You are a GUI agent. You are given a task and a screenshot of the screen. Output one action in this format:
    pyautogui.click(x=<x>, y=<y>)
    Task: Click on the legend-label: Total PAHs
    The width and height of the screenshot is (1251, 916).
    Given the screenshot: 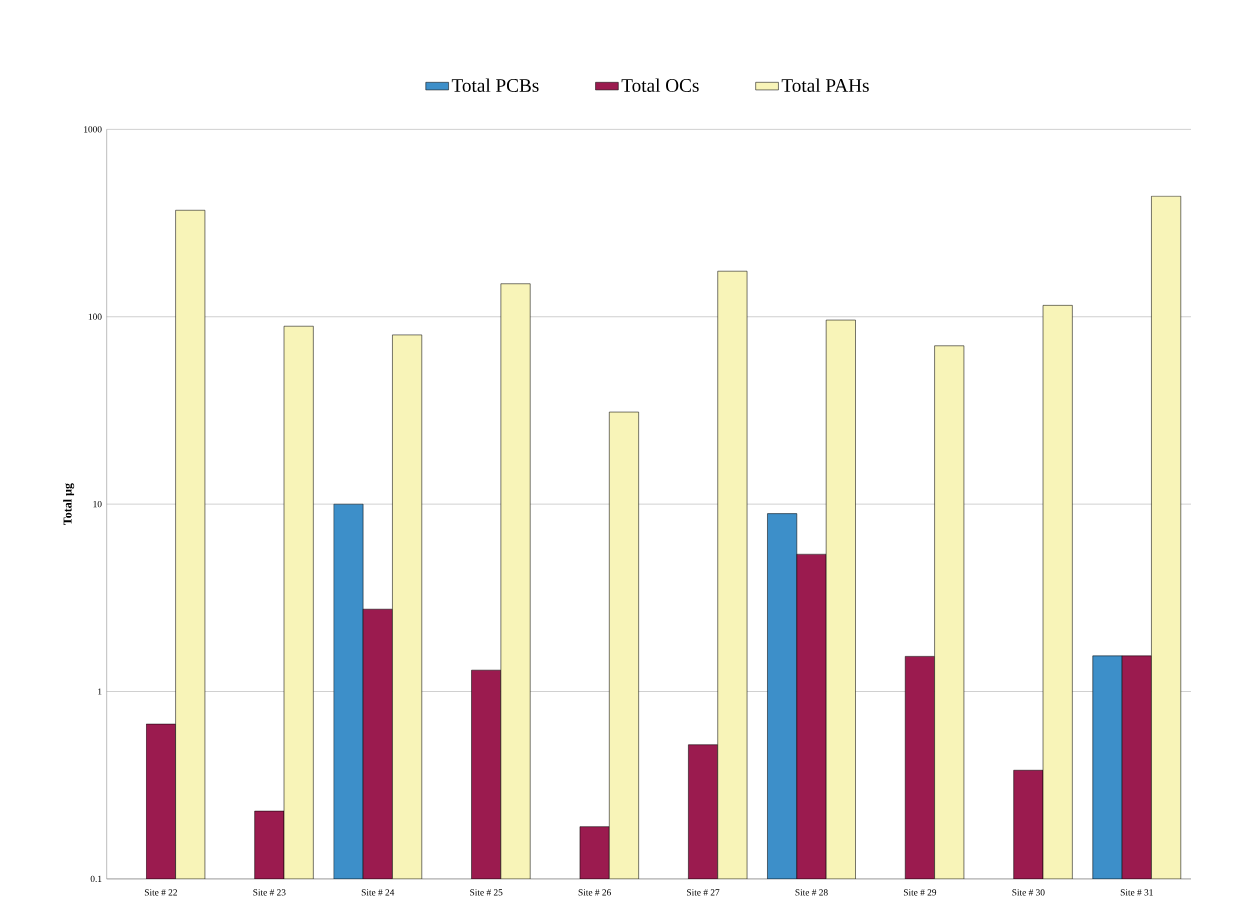 What is the action you would take?
    pyautogui.click(x=825, y=85)
    